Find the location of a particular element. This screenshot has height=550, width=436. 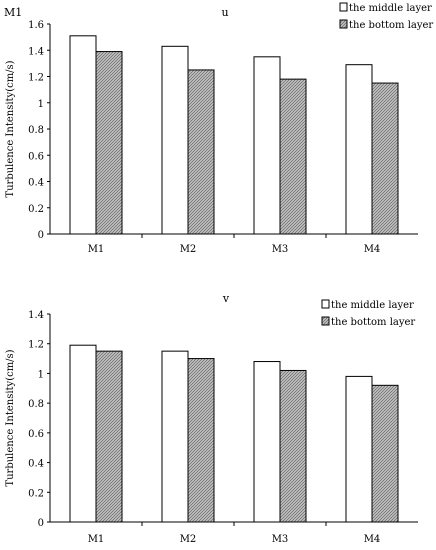

y-tick-label: 1.6 is located at coordinates (36, 25).